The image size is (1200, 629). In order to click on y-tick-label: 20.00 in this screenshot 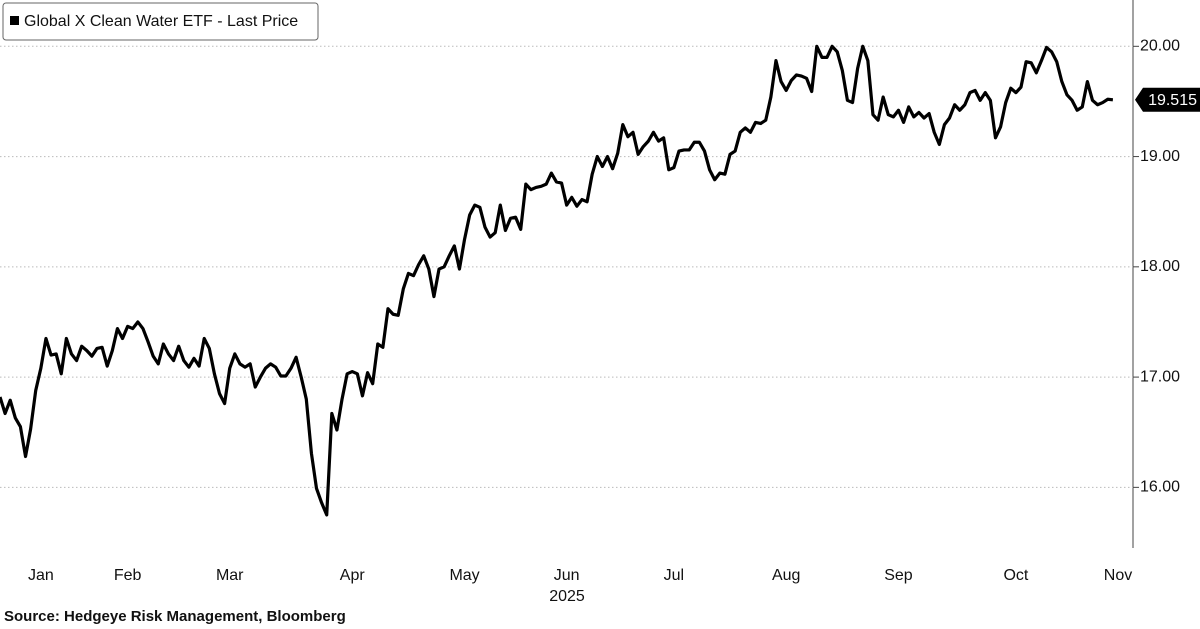, I will do `click(1160, 46)`.